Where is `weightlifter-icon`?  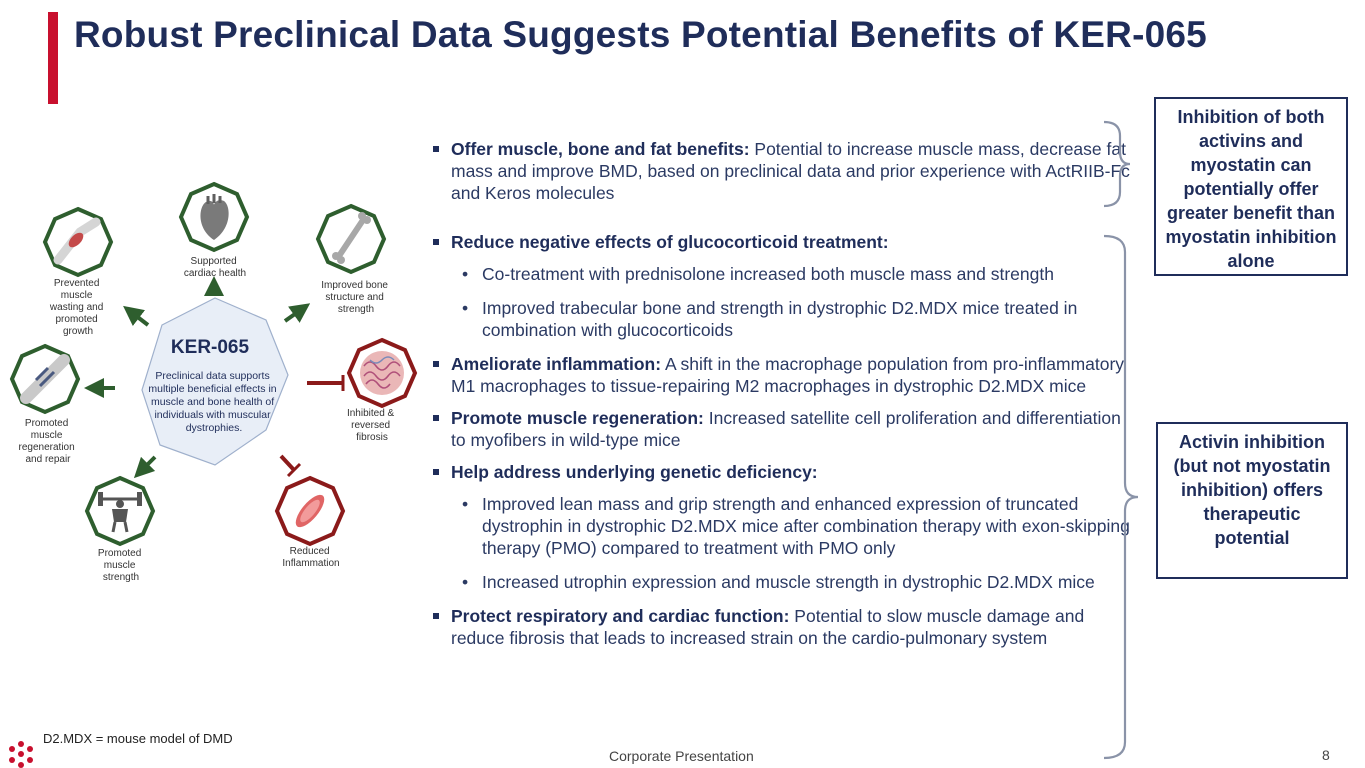 weightlifter-icon is located at coordinates (120, 512).